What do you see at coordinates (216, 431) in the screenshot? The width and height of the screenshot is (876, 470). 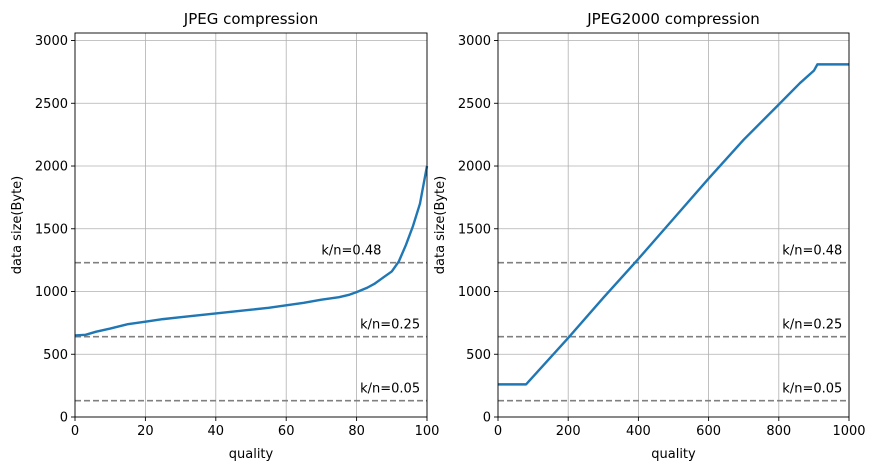 I see `x-tick-label: 40` at bounding box center [216, 431].